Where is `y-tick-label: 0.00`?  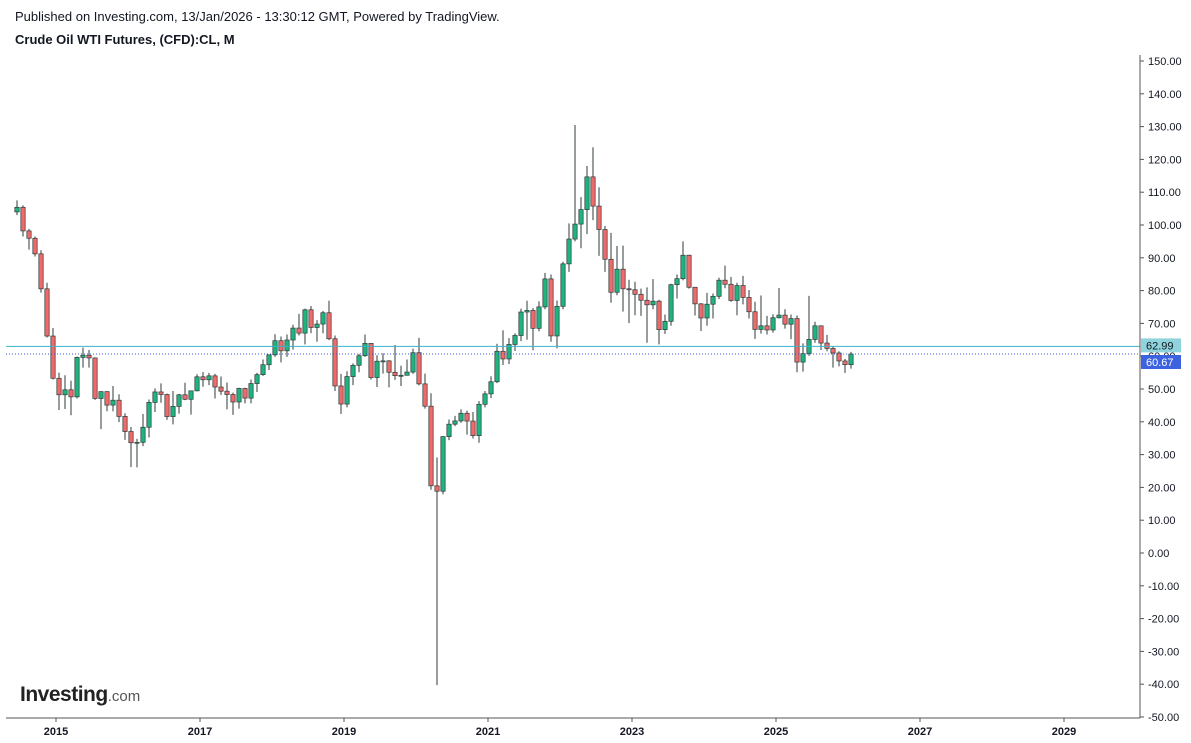 y-tick-label: 0.00 is located at coordinates (1158, 554).